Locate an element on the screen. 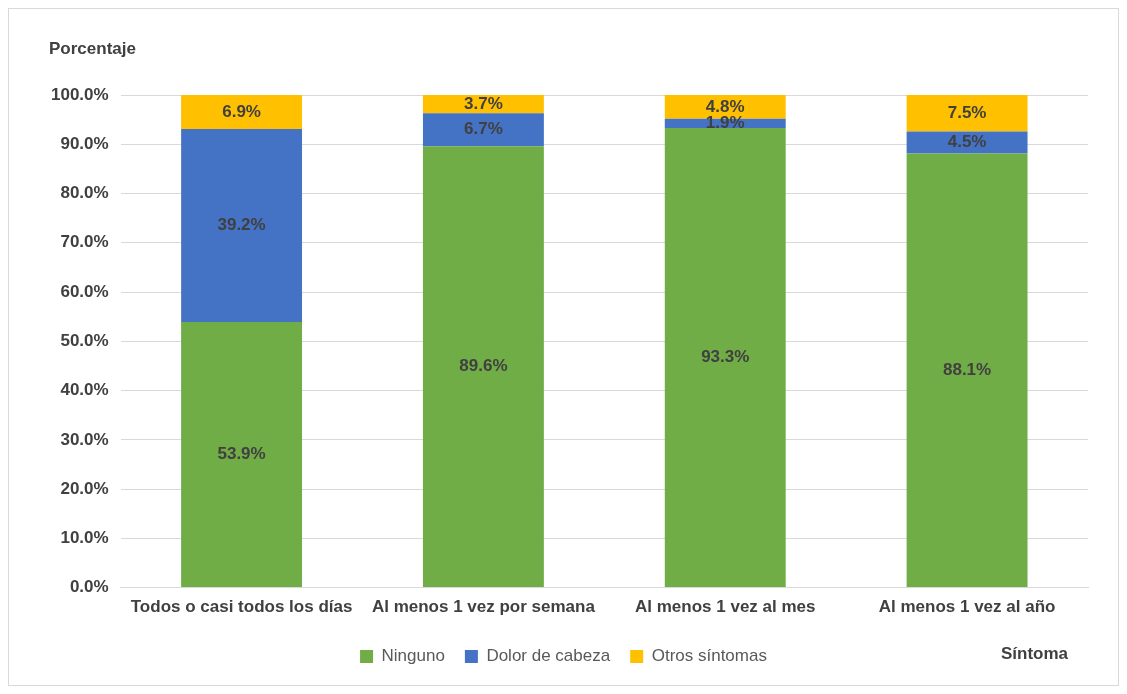 Image resolution: width=1127 pixels, height=694 pixels. data-label: 6.7% is located at coordinates (483, 129).